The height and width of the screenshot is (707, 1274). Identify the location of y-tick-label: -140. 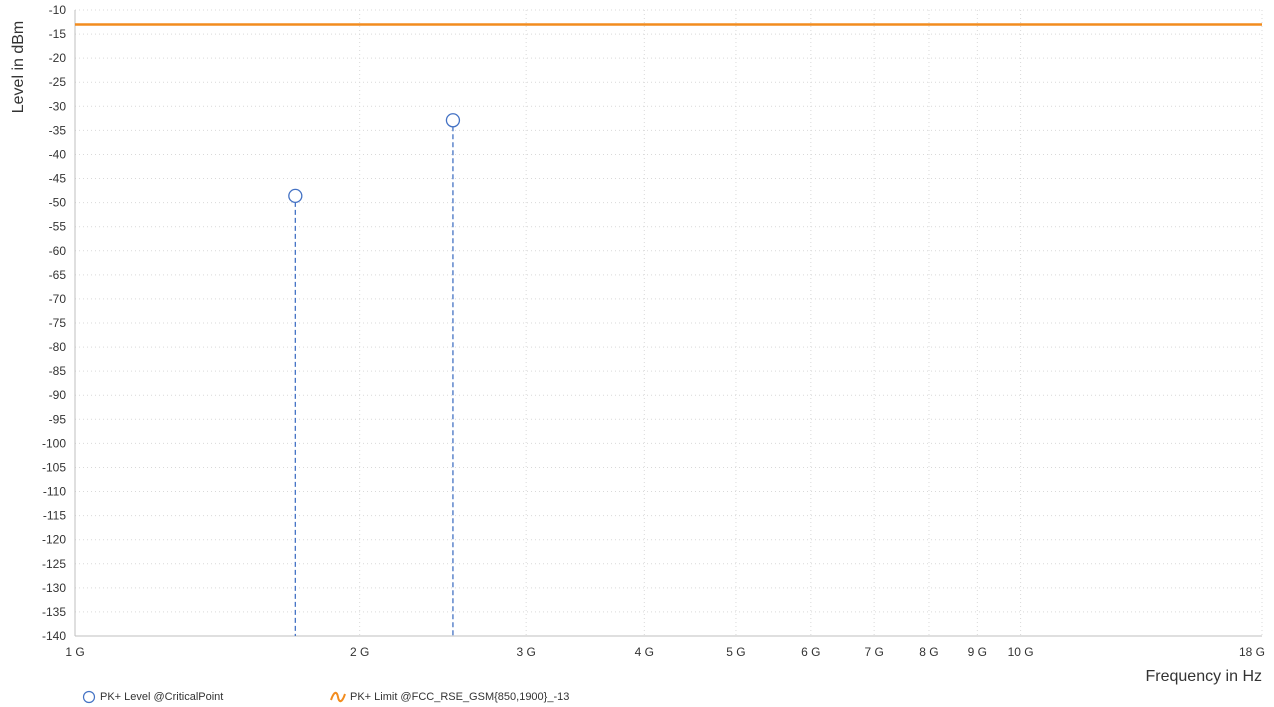
(54, 636).